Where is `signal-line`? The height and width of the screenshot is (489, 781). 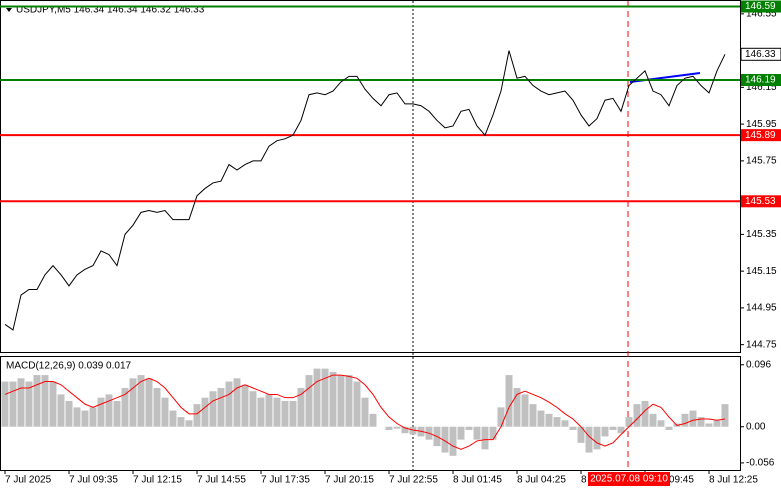
signal-line is located at coordinates (365, 412).